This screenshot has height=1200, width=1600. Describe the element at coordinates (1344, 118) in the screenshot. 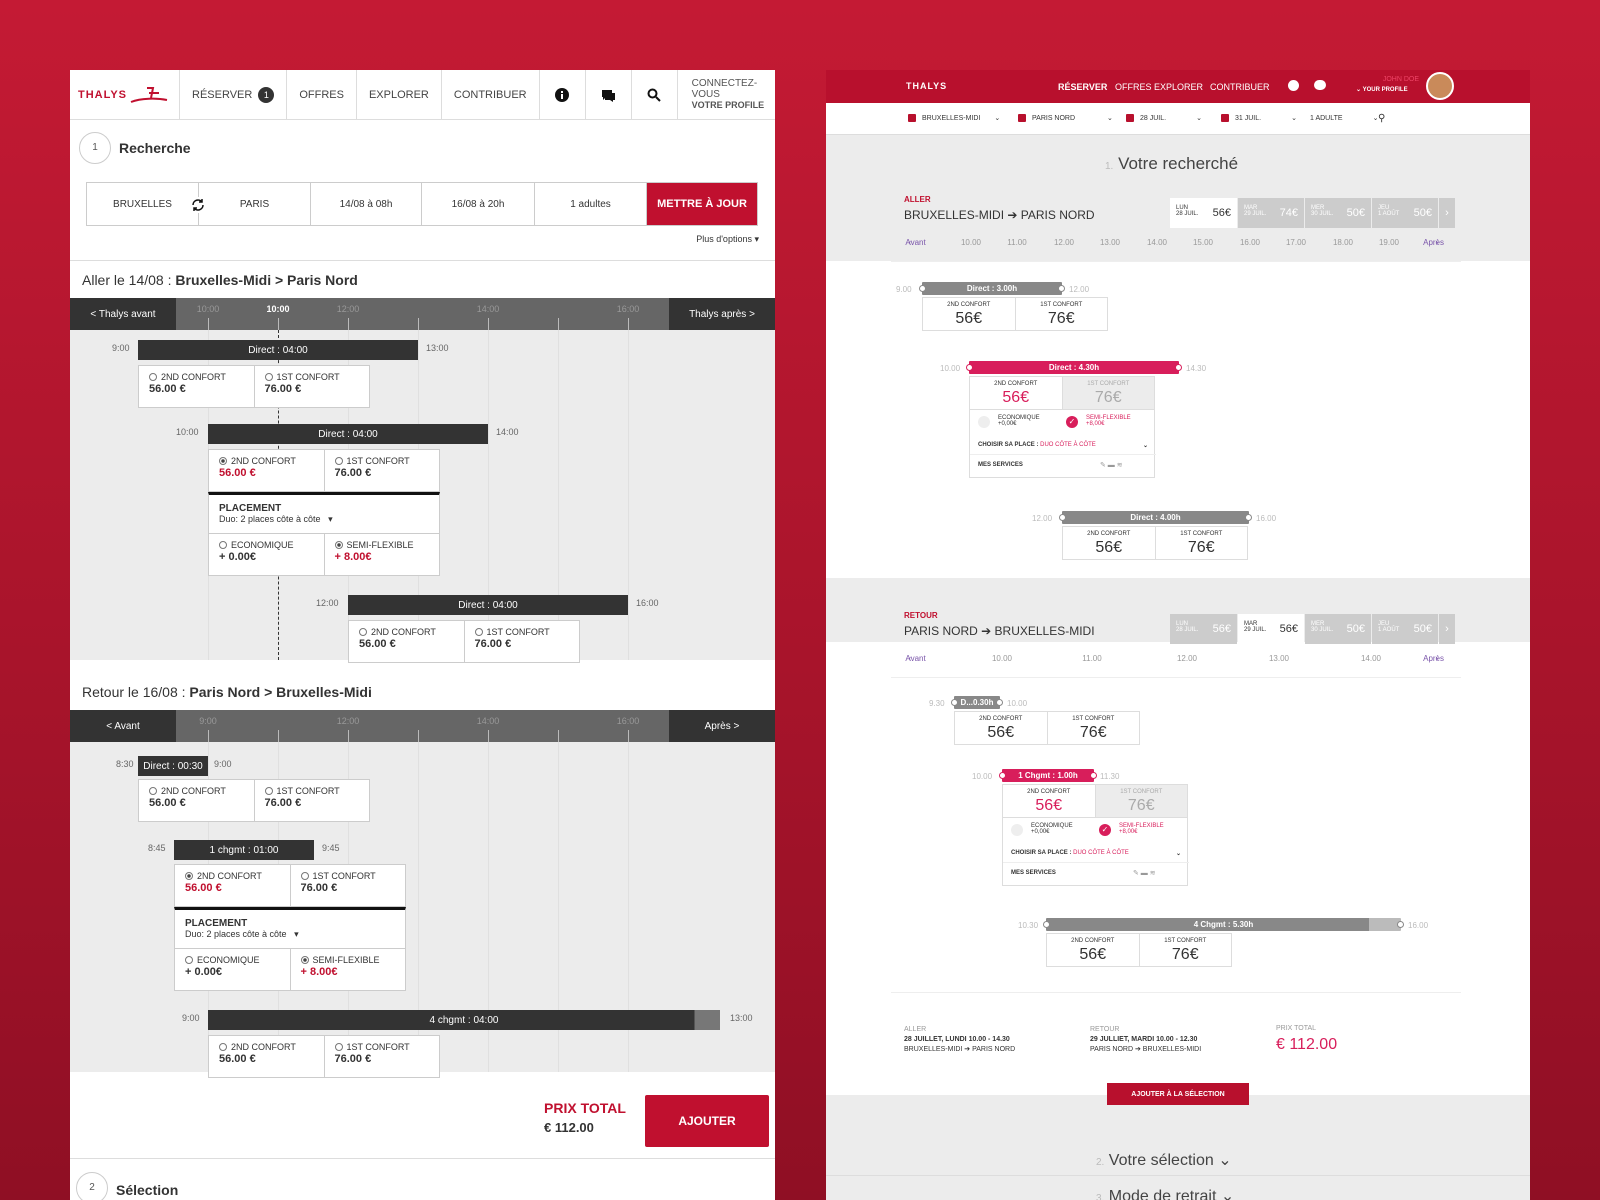

I see `passengers-field: 1 ADULTE ⌄` at that location.